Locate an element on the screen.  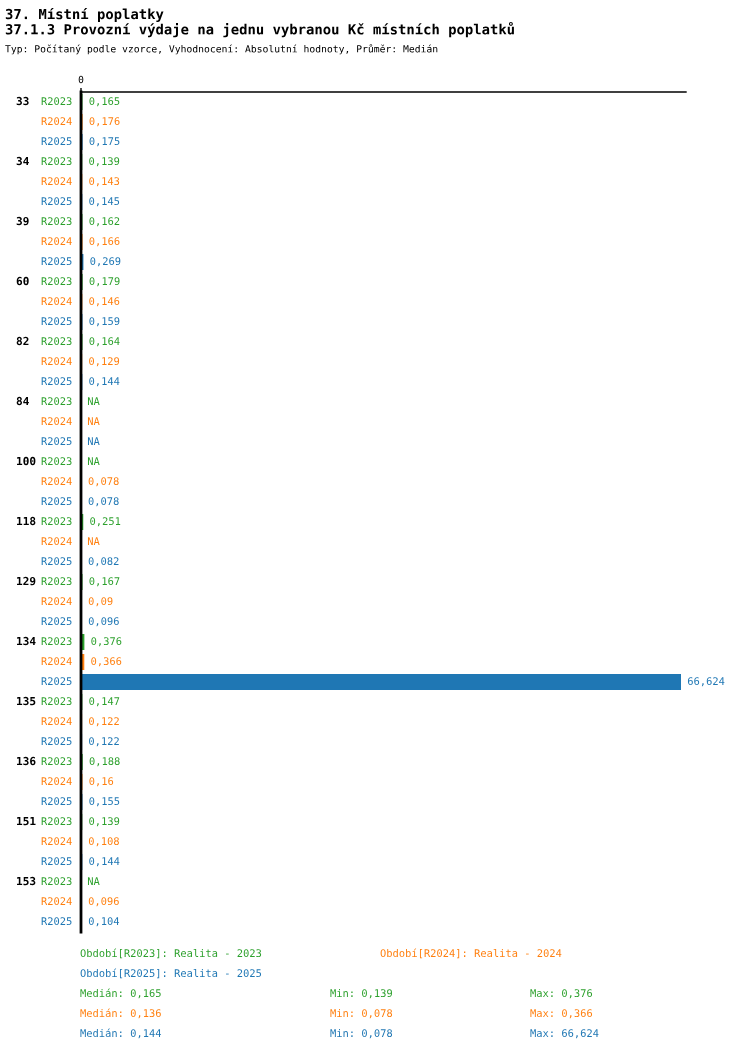
data-label: 0,188 is located at coordinates (104, 762).